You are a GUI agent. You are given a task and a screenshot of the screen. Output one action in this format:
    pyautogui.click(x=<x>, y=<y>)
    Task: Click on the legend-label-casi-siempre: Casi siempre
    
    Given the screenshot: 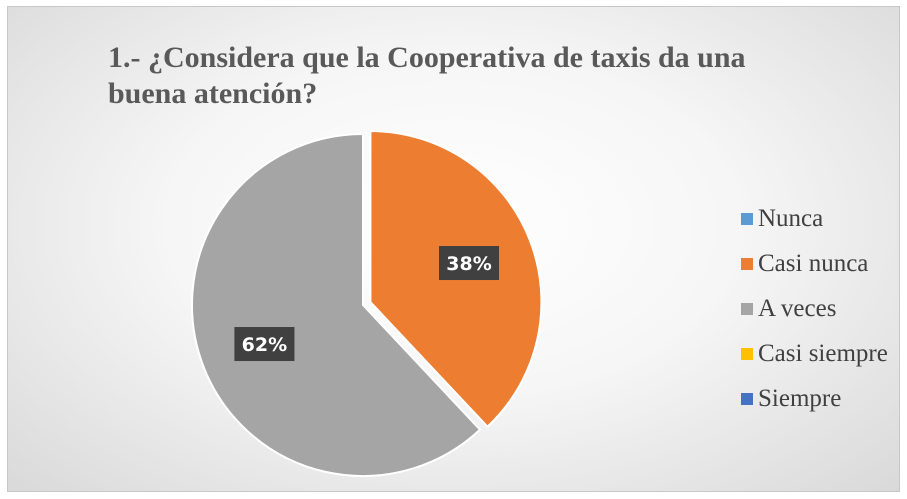 What is the action you would take?
    pyautogui.click(x=823, y=353)
    